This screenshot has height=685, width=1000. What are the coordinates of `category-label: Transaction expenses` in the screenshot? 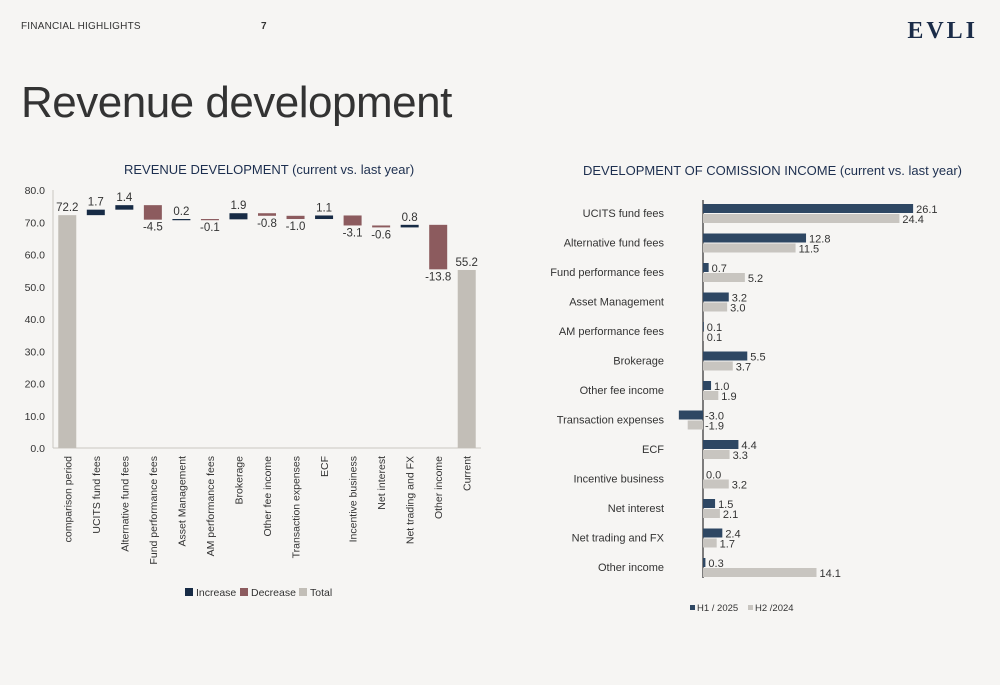 It's located at (611, 421).